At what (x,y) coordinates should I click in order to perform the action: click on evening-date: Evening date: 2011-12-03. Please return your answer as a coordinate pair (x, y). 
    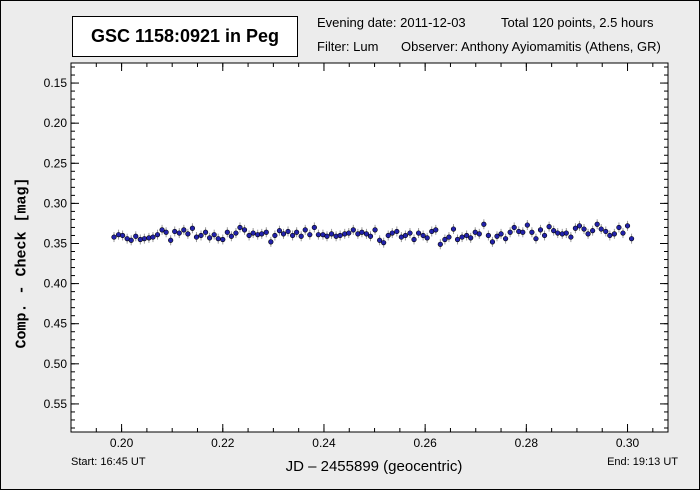
    Looking at the image, I should click on (391, 22).